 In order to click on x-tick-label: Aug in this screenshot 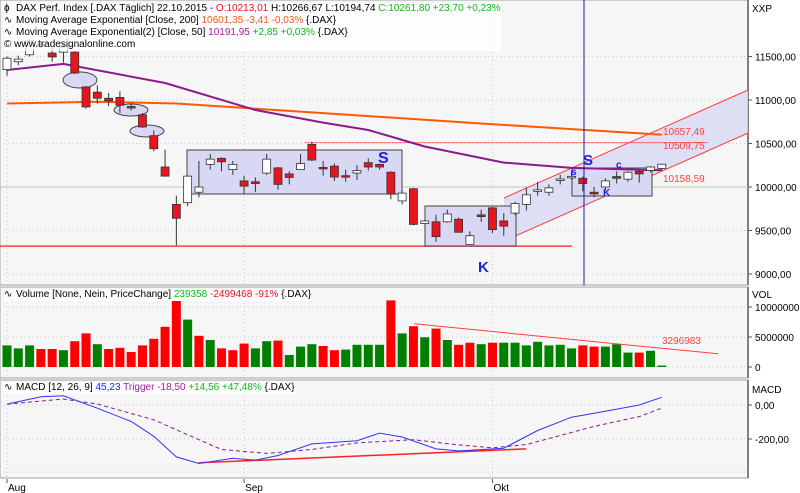, I will do `click(17, 488)`.